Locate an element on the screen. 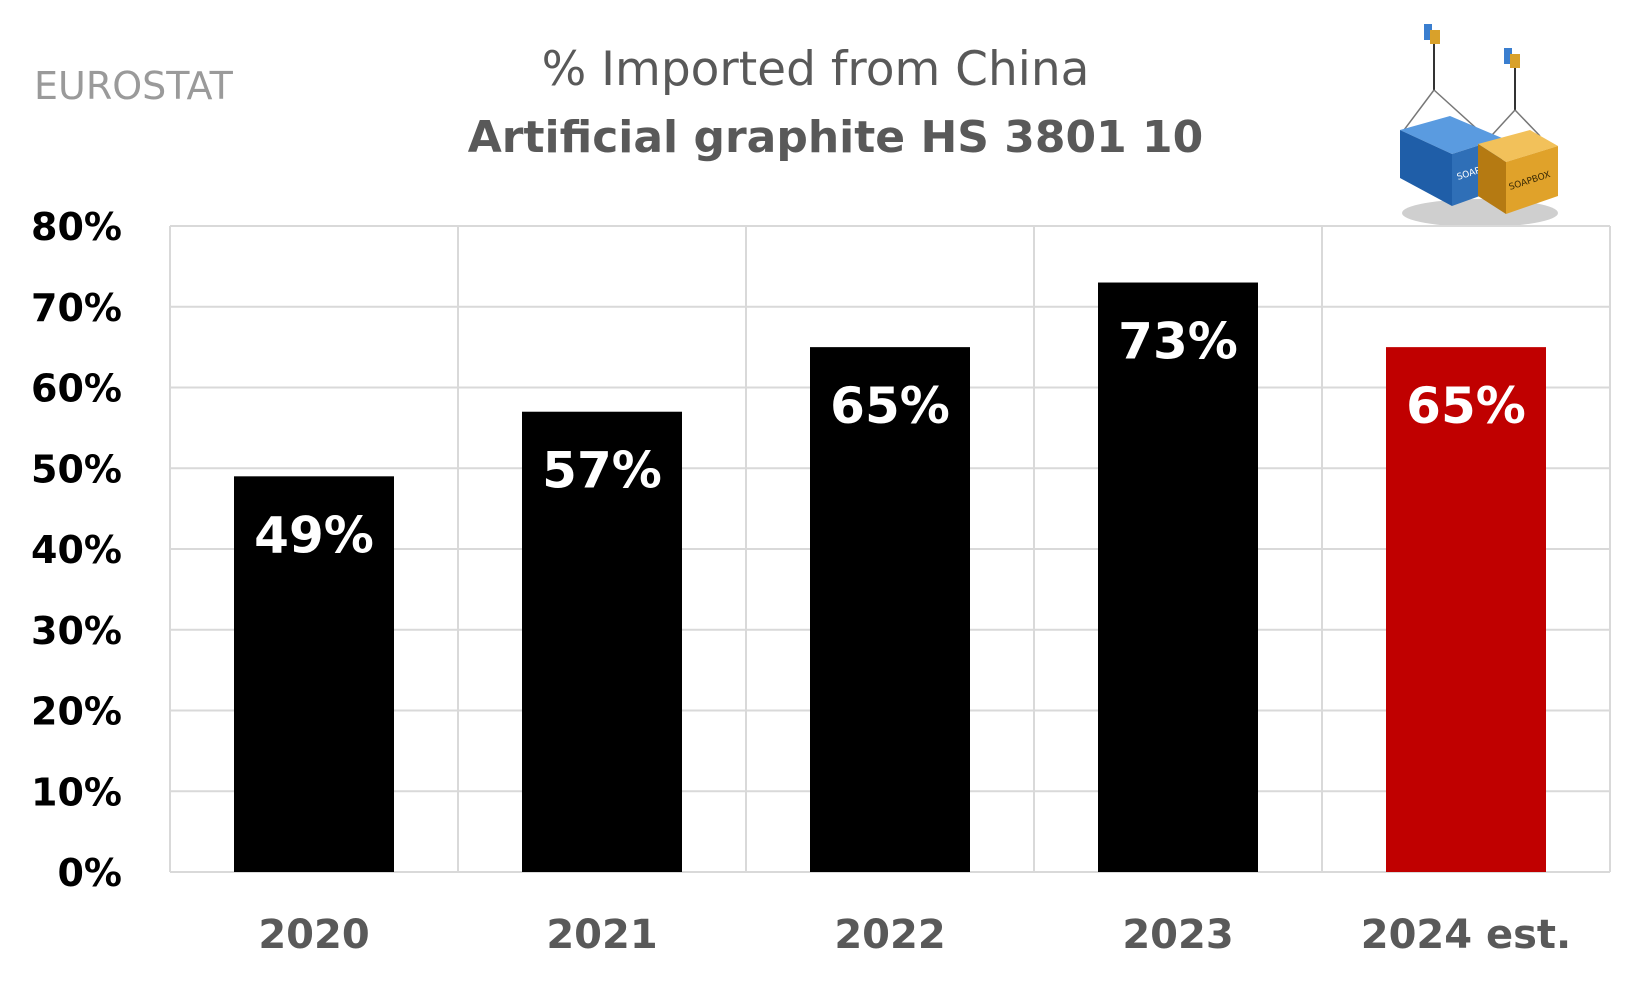 The height and width of the screenshot is (990, 1651). source-label: EUROSTAT is located at coordinates (133, 86).